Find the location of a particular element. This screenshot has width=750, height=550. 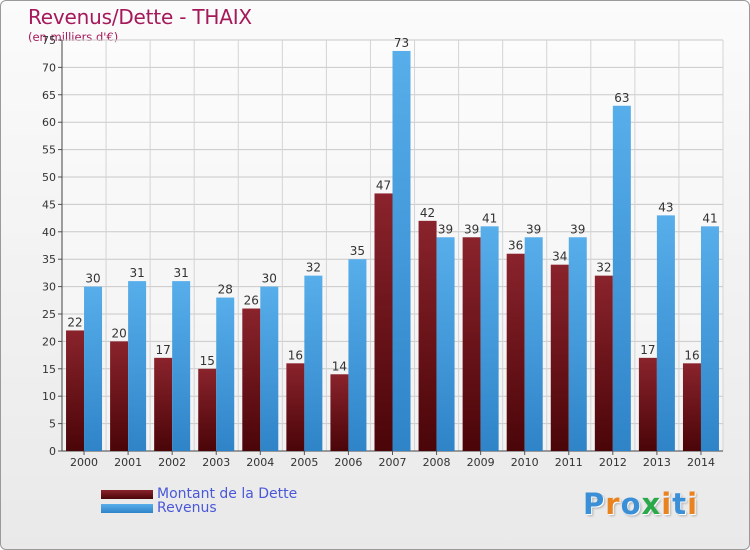

y-tick-label: 75 is located at coordinates (49, 40).